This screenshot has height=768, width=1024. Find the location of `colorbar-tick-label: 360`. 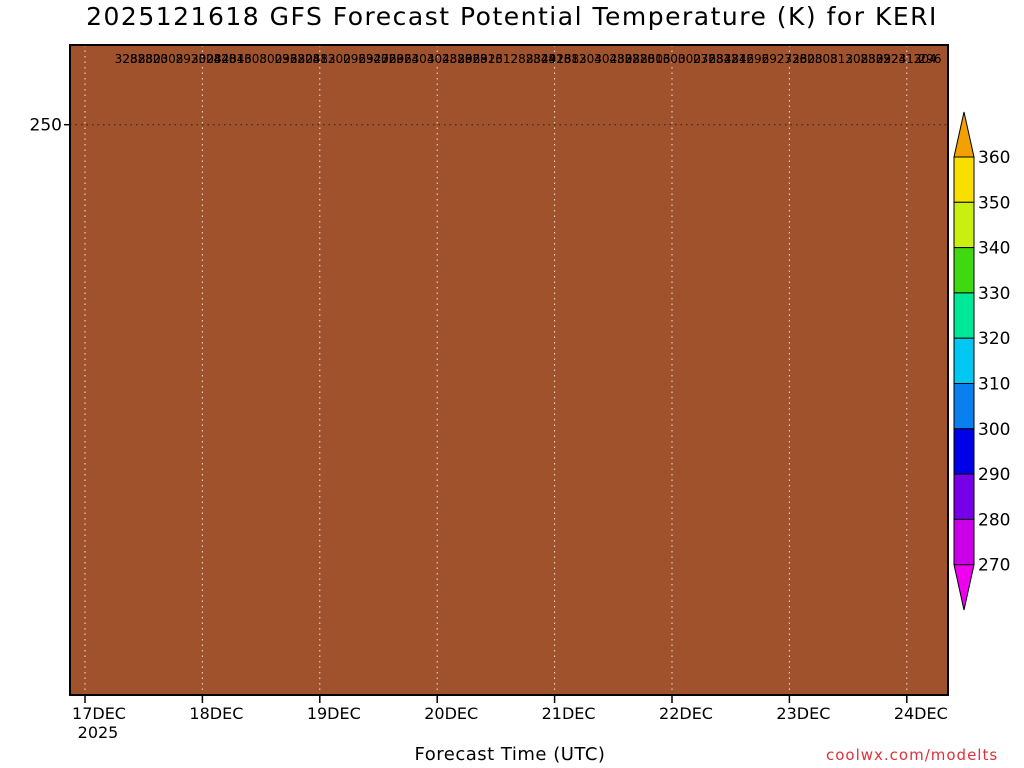

colorbar-tick-label: 360 is located at coordinates (994, 158).